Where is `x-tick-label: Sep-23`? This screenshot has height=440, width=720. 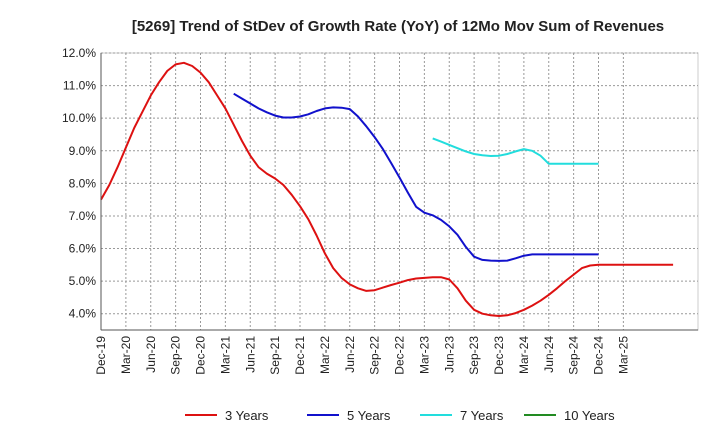
x-tick-label: Sep-23 is located at coordinates (474, 355).